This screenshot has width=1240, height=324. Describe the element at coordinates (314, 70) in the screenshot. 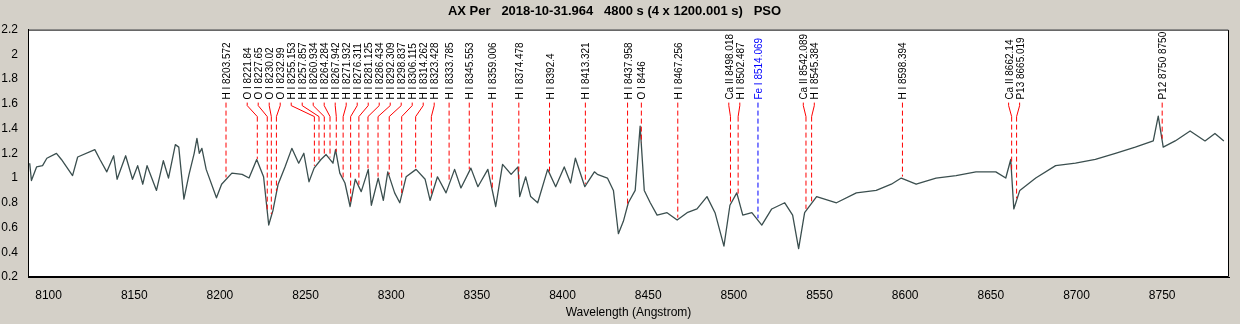

I see `ref-line-label: H I 8260.934` at that location.